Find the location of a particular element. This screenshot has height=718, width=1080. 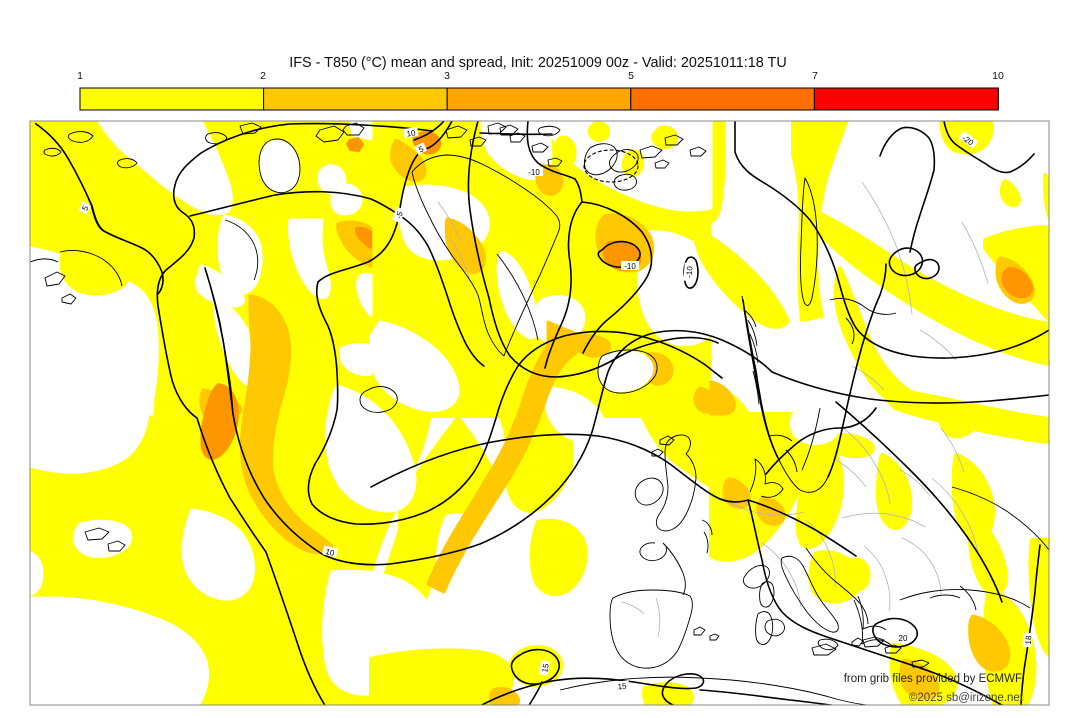

svg-text: ©2025 sb@irizone.net is located at coordinates (966, 698).